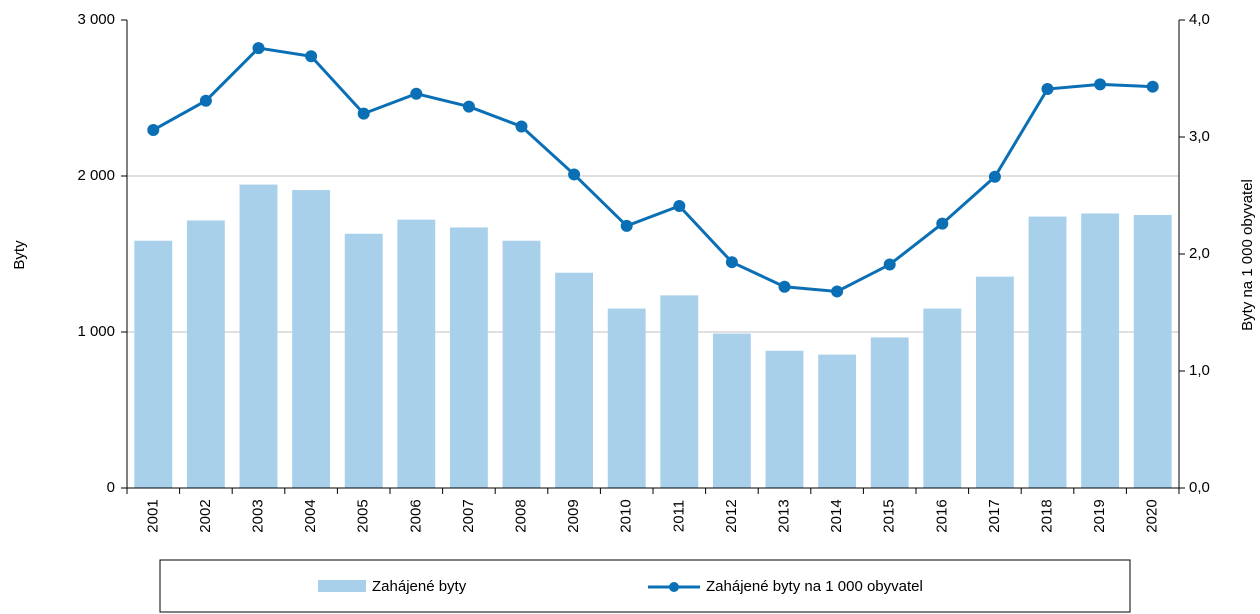 The image size is (1260, 614). I want to click on x-tick-label: 2011, so click(678, 516).